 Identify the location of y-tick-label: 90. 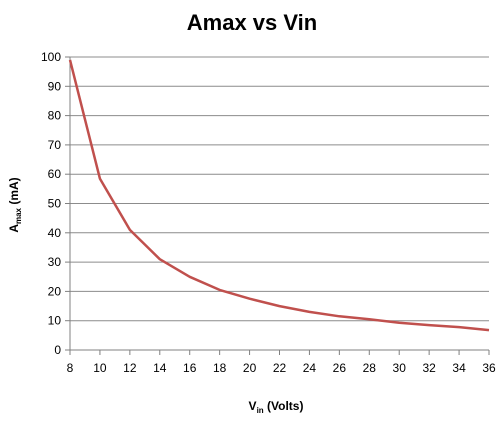
(55, 86).